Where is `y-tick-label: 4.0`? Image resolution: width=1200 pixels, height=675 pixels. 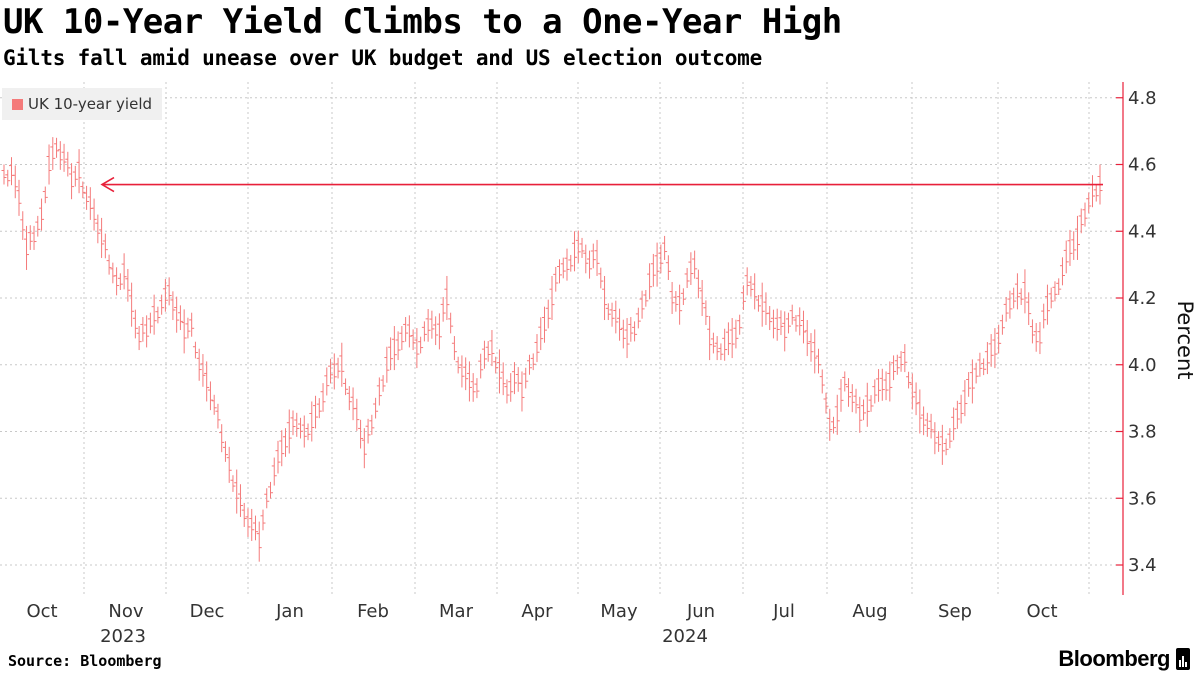
y-tick-label: 4.0 is located at coordinates (1142, 365).